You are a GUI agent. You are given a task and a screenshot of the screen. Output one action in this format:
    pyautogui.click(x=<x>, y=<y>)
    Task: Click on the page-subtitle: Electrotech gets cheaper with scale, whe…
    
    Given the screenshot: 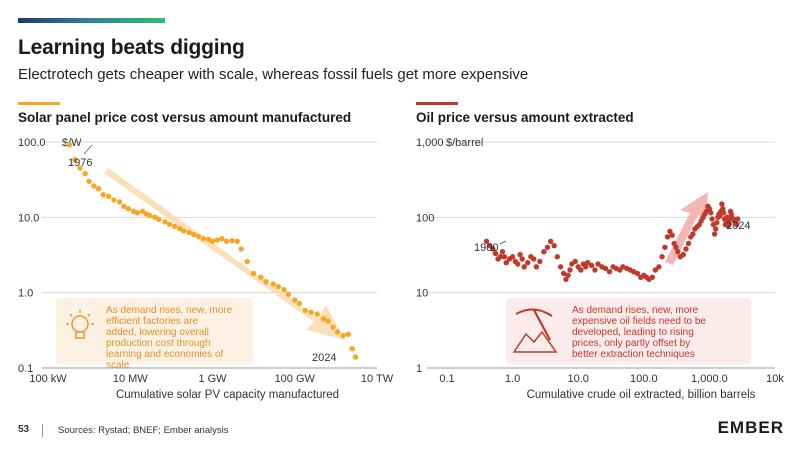 What is the action you would take?
    pyautogui.click(x=273, y=74)
    